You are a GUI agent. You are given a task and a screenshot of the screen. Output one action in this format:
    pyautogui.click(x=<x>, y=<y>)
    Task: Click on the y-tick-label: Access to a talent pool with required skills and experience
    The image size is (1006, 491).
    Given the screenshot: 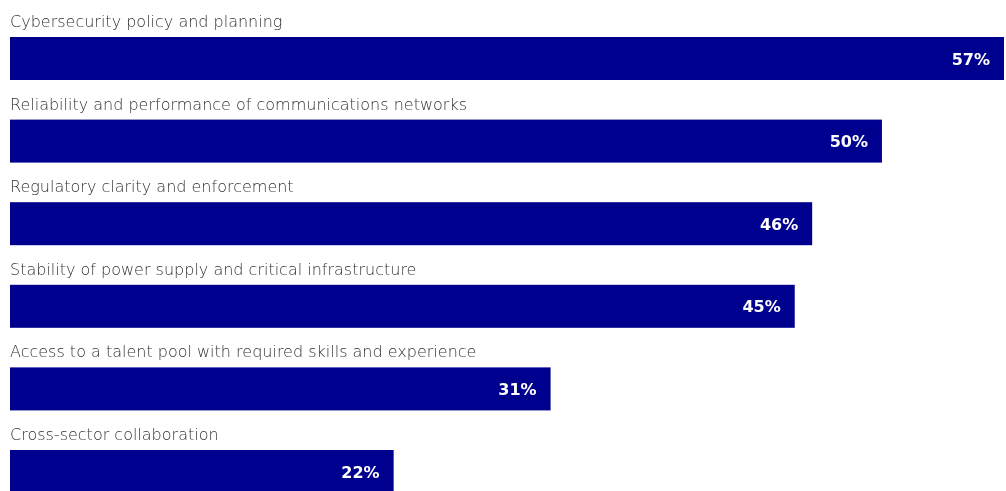 What is the action you would take?
    pyautogui.click(x=243, y=352)
    